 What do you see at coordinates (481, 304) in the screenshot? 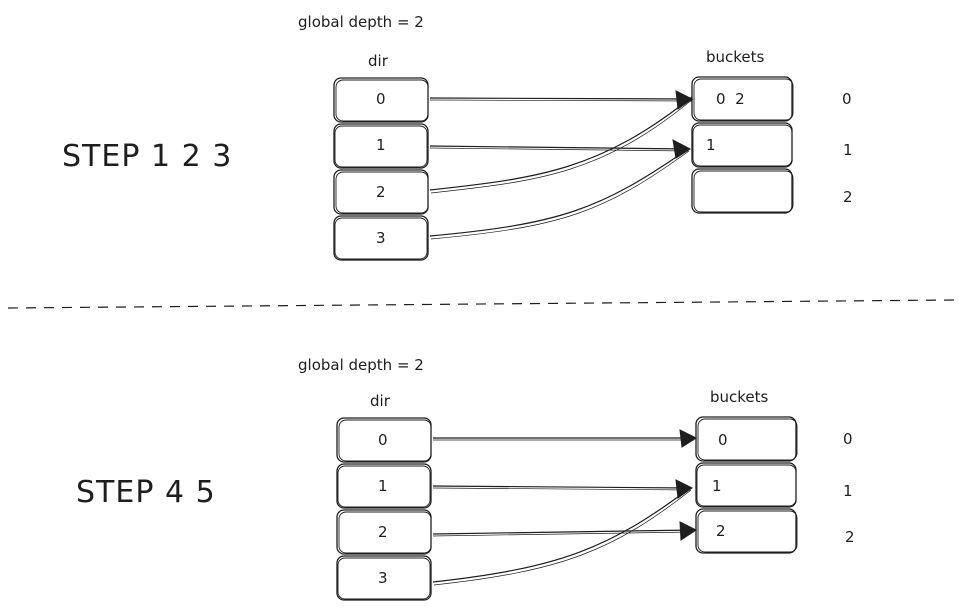
I see `panel-divider` at bounding box center [481, 304].